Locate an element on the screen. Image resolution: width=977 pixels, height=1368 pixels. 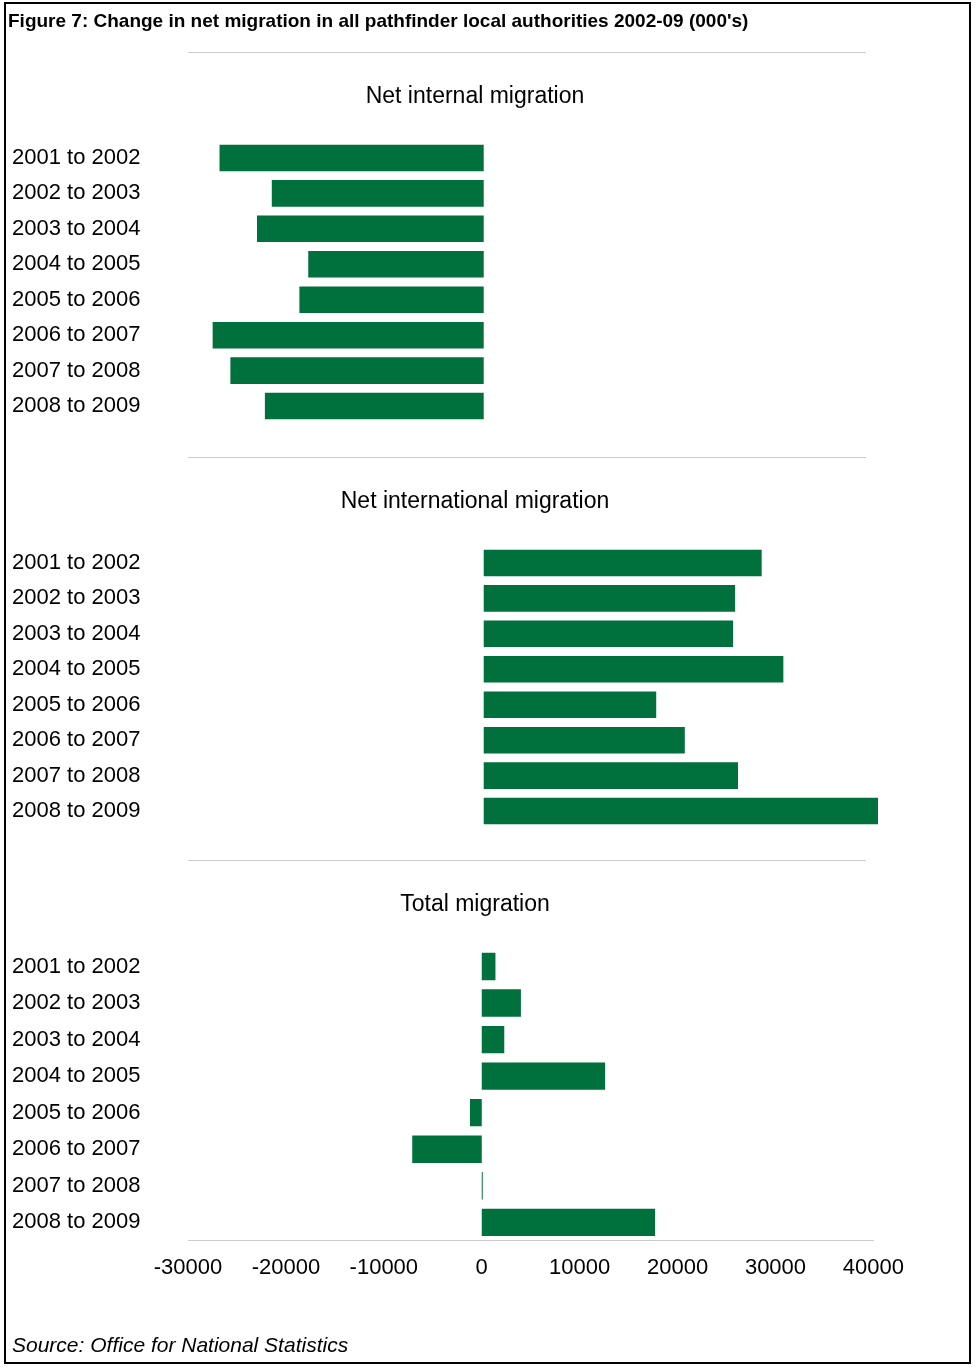
chart-title: Net international migration is located at coordinates (475, 500).